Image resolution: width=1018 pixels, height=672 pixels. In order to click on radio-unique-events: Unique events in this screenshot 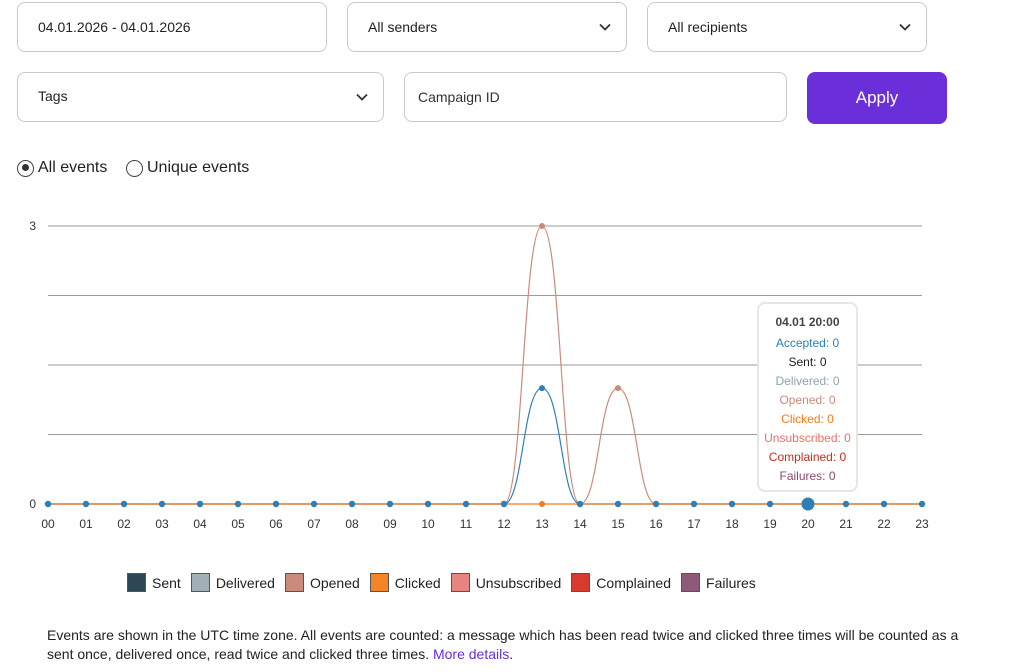, I will do `click(187, 168)`.